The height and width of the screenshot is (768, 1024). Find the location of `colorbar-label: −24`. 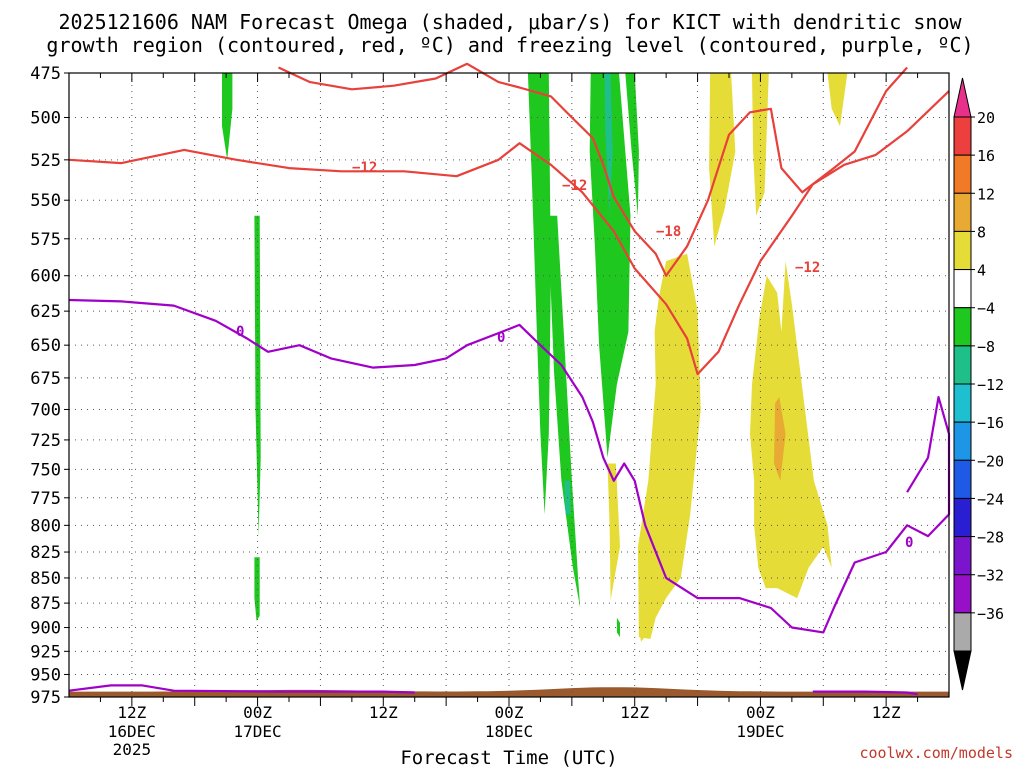

colorbar-label: −24 is located at coordinates (990, 499).